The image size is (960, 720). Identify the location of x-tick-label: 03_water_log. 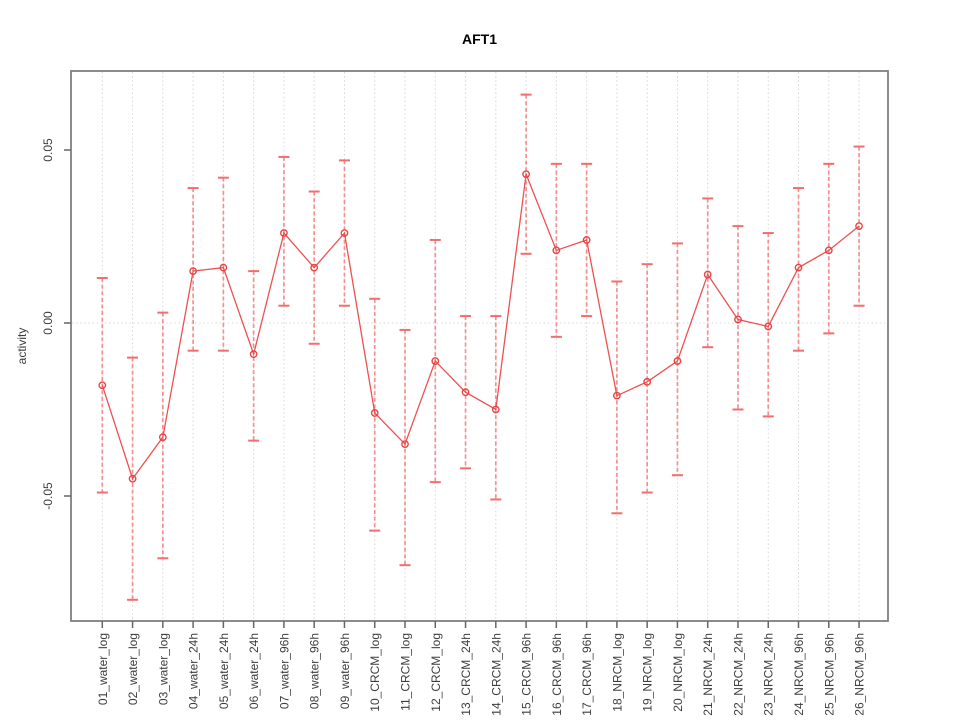
(163, 669).